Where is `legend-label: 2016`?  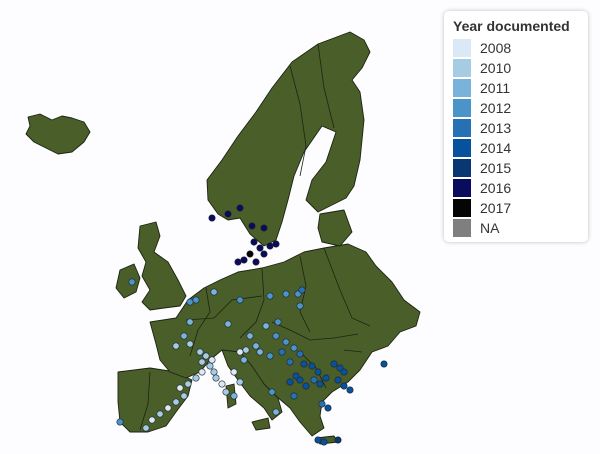
legend-label: 2016 is located at coordinates (496, 188).